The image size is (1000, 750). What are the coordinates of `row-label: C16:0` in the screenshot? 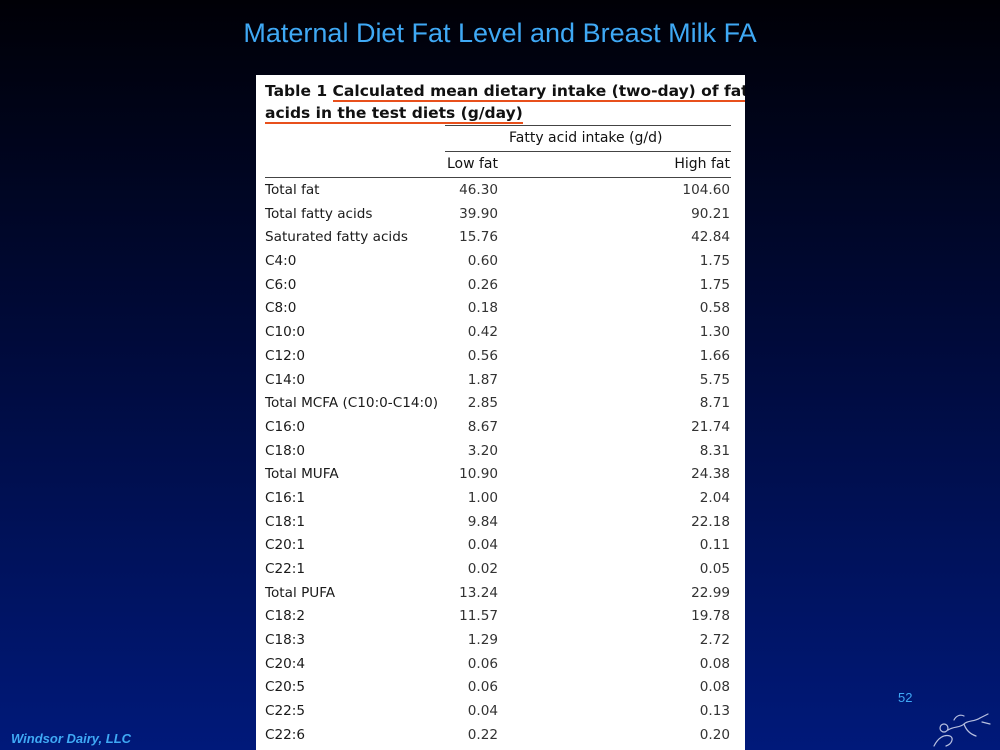 It's located at (285, 426).